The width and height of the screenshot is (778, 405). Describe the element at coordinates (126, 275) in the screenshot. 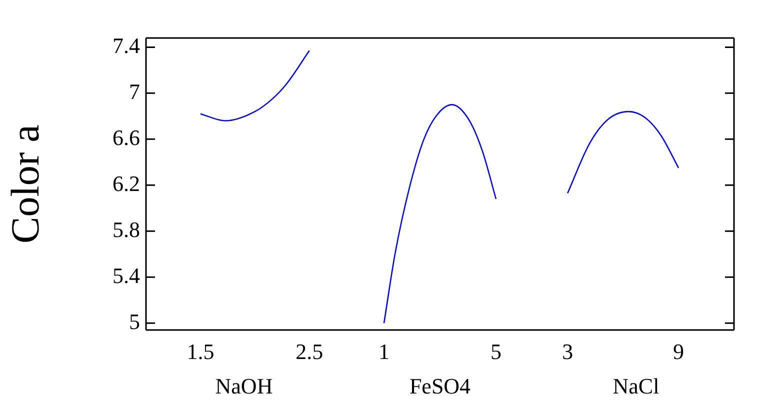

I see `y-tick-label: 5.4` at that location.